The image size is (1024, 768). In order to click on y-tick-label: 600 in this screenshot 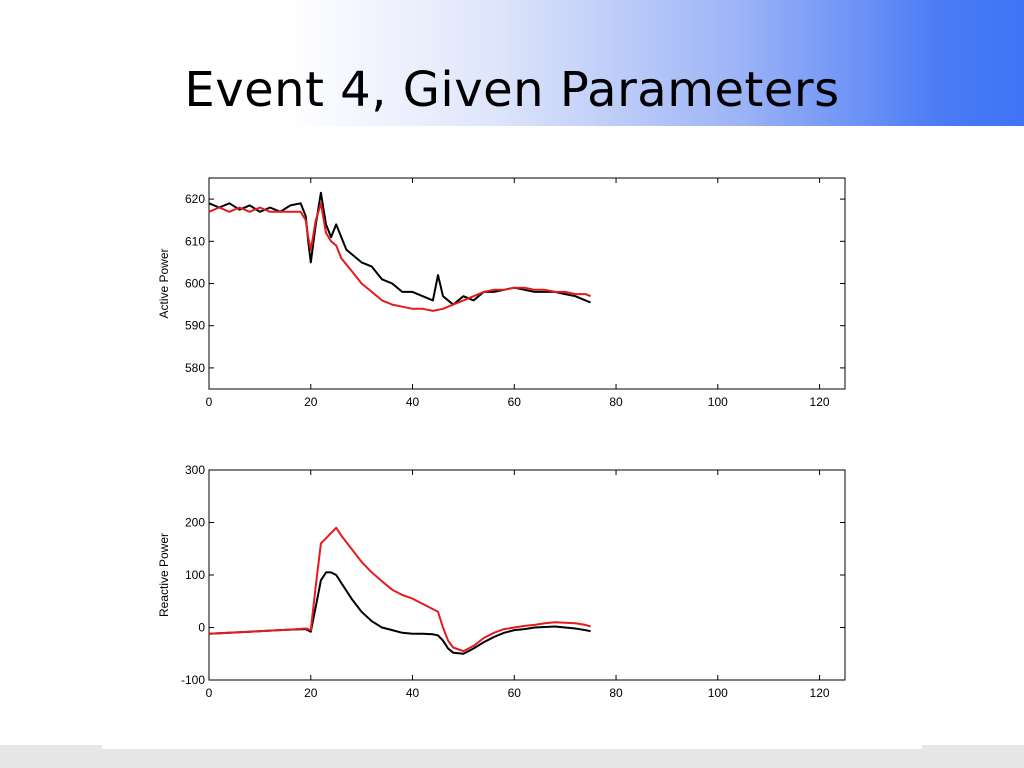, I will do `click(195, 284)`.